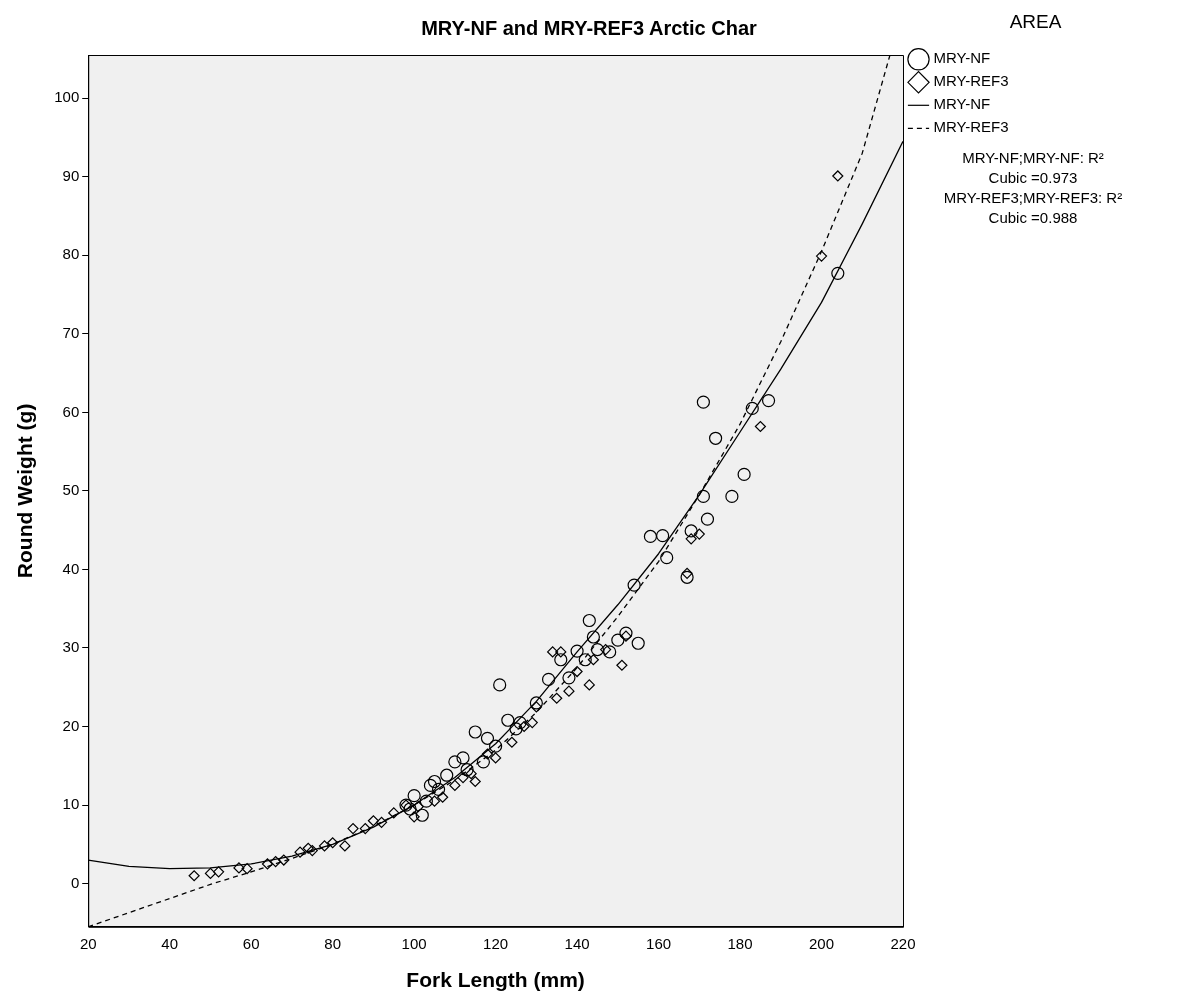  Describe the element at coordinates (71, 254) in the screenshot. I see `y-tick-label: 80` at that location.